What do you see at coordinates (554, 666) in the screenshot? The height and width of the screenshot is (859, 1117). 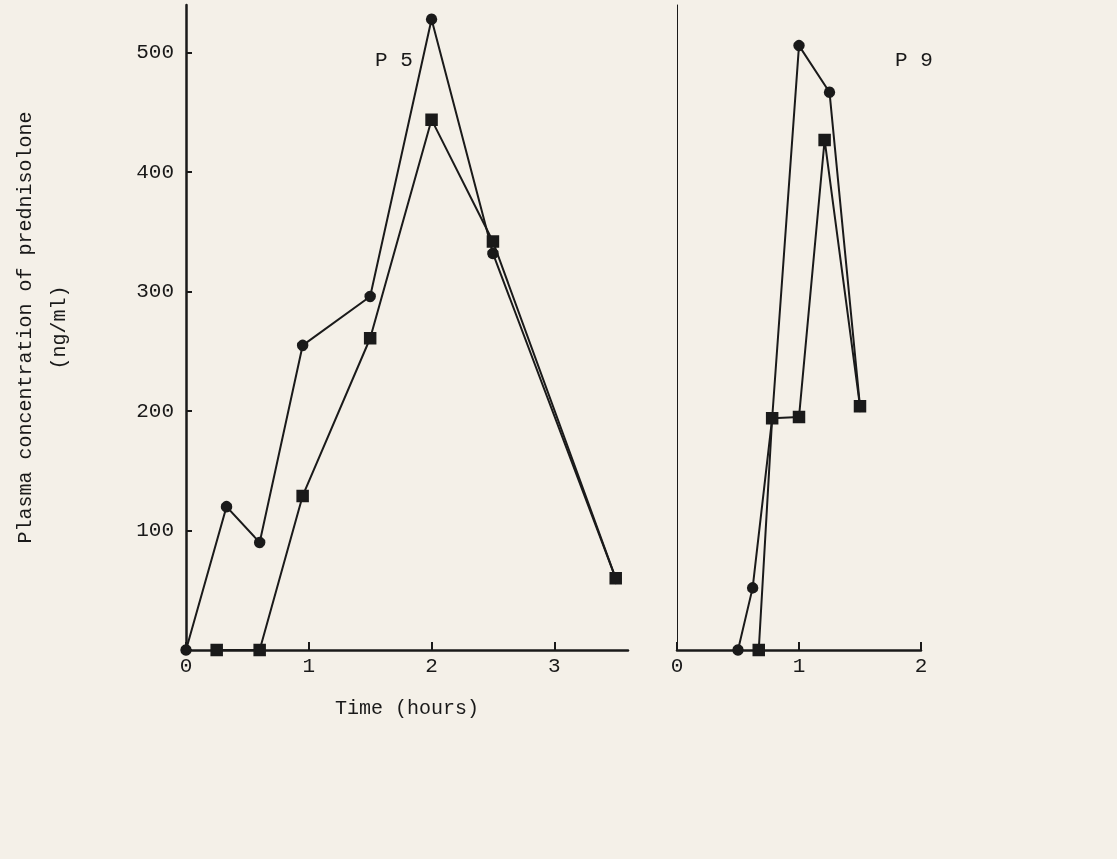 I see `x-tick-label: 3` at bounding box center [554, 666].